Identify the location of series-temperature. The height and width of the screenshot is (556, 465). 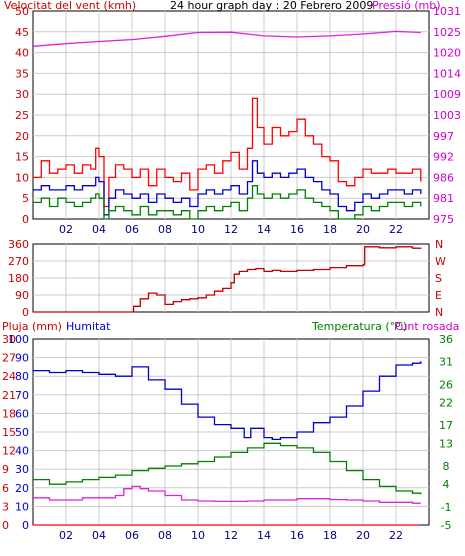
(227, 468).